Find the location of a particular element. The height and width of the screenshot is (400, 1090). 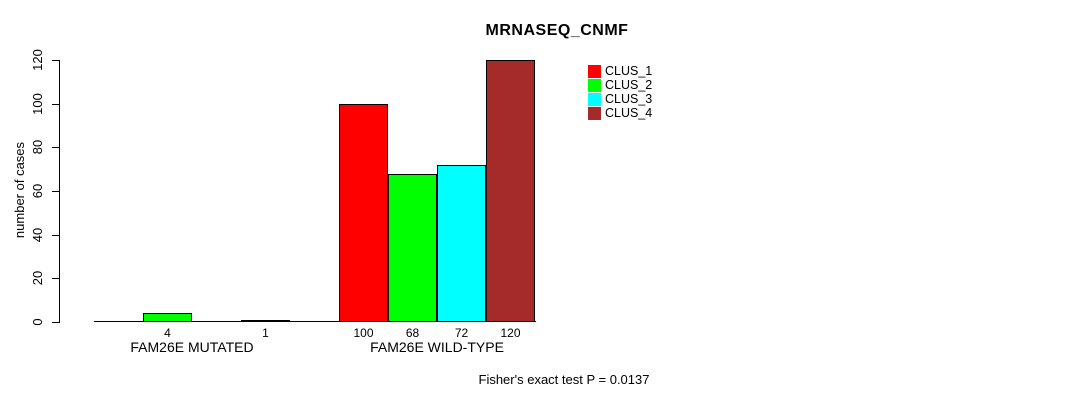

y-tick-label: 0 is located at coordinates (37, 322).